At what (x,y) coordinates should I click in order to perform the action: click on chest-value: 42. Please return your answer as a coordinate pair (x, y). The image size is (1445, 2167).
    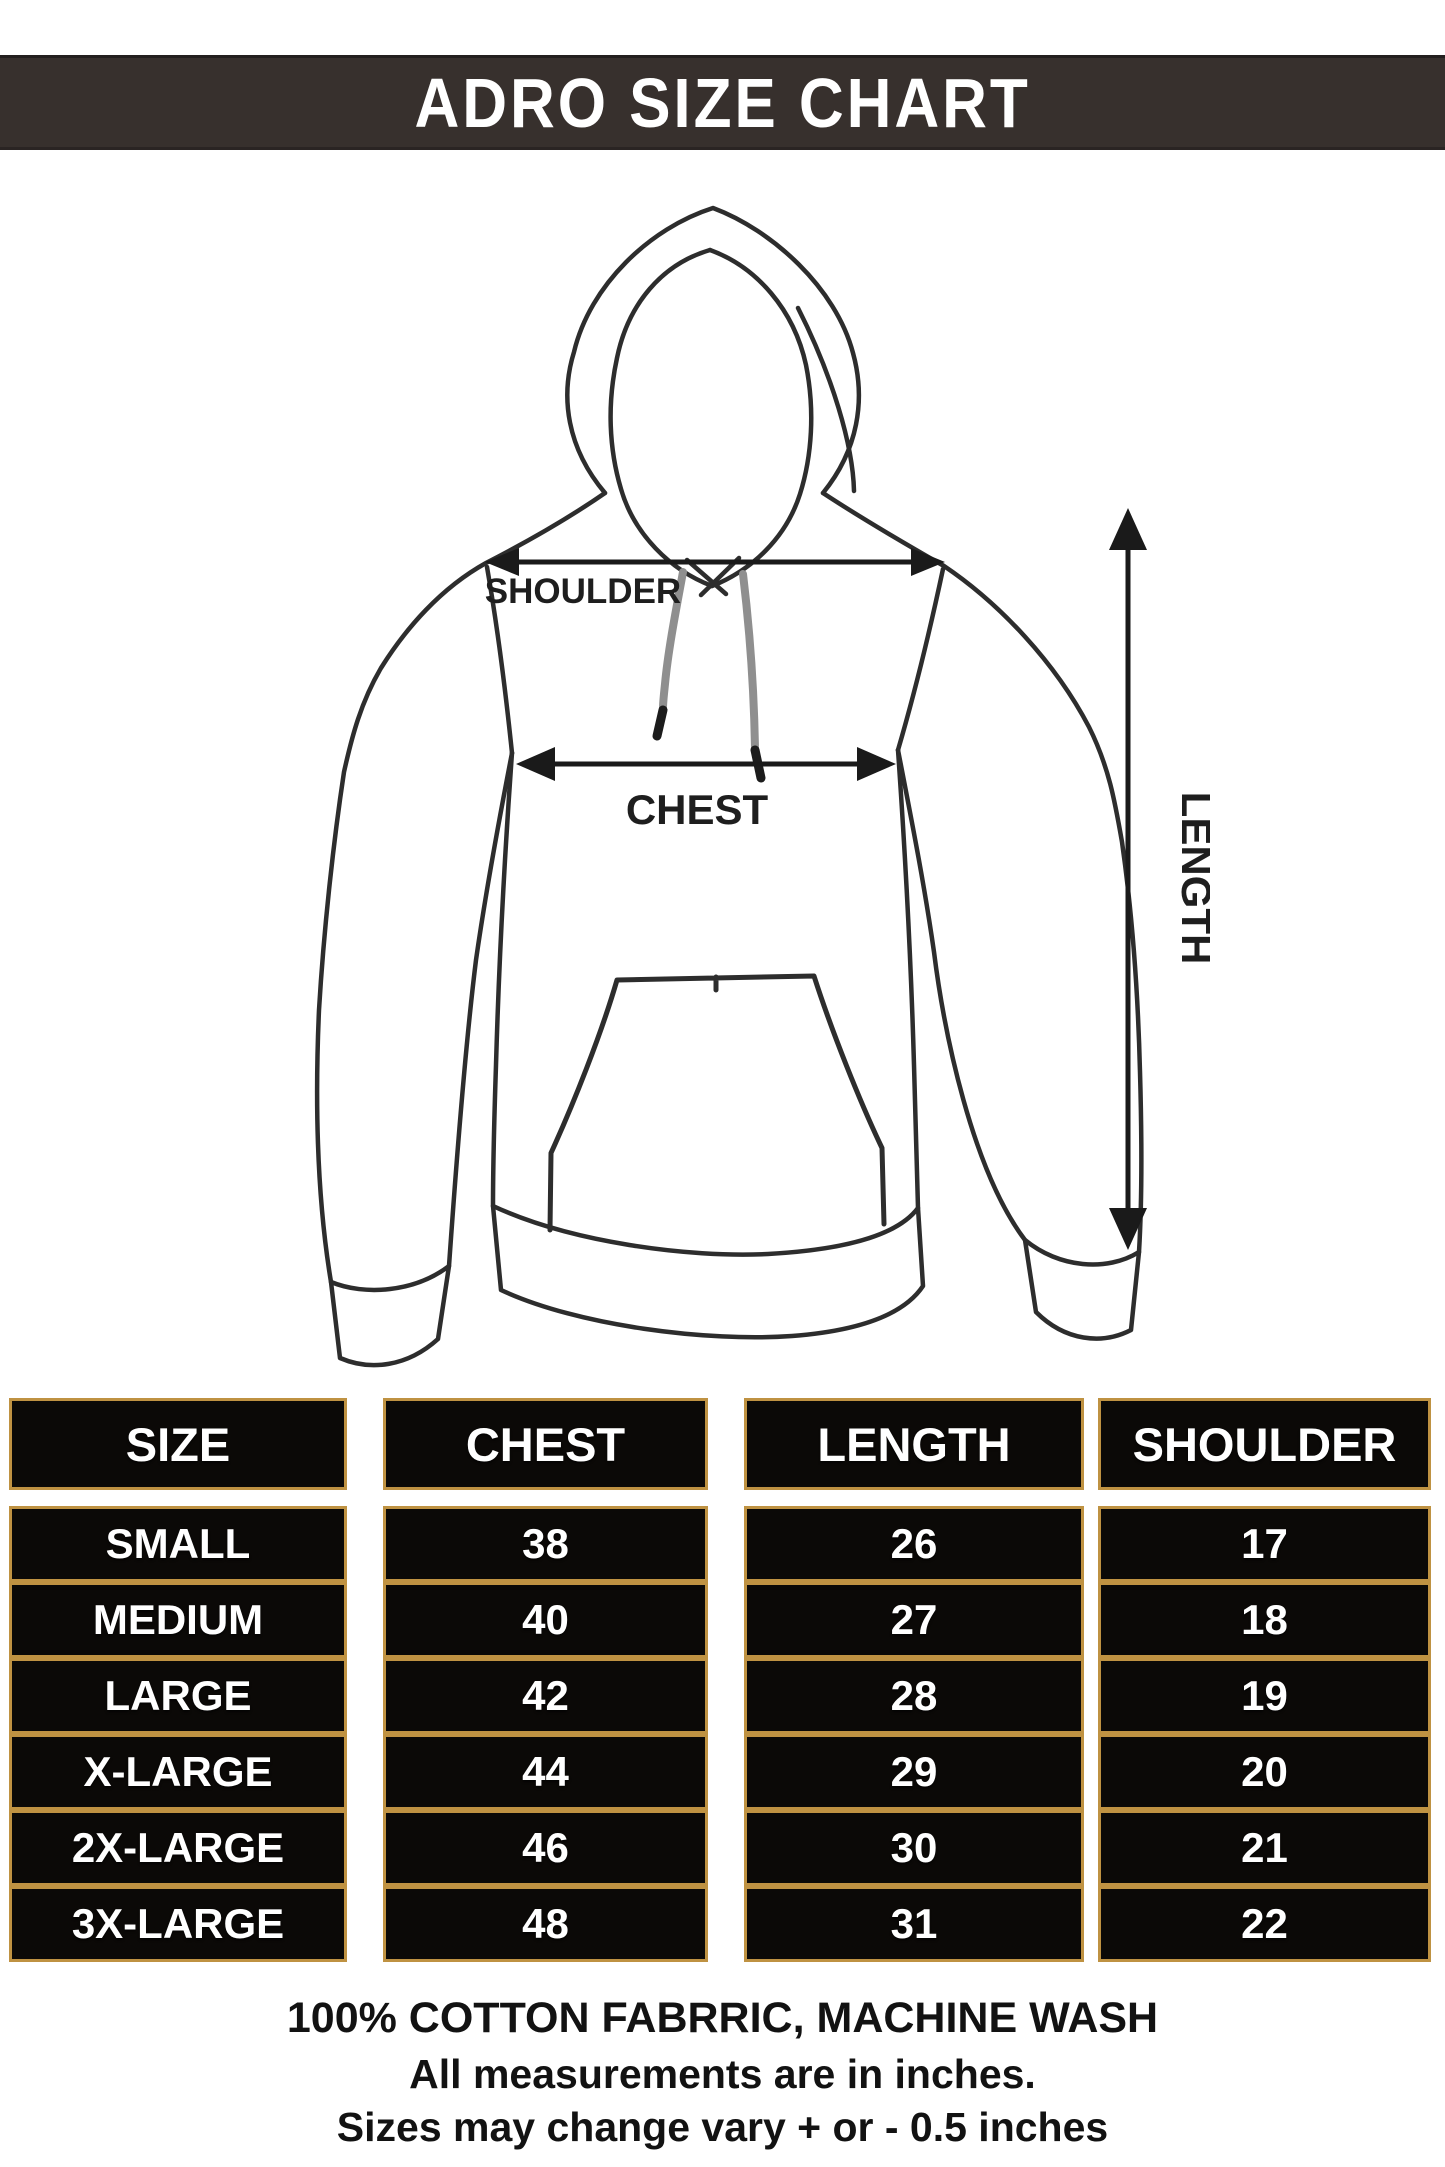
    Looking at the image, I should click on (545, 1696).